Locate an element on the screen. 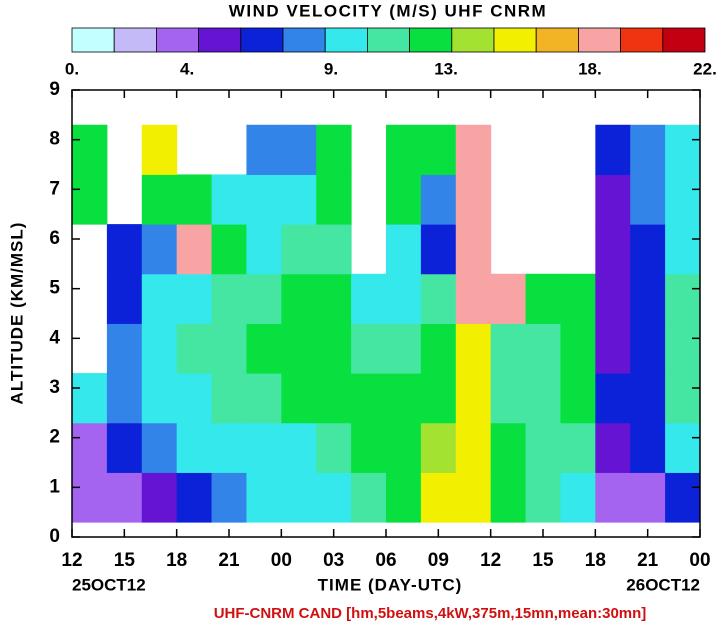  colorbar-tick-label: 0. is located at coordinates (72, 68).